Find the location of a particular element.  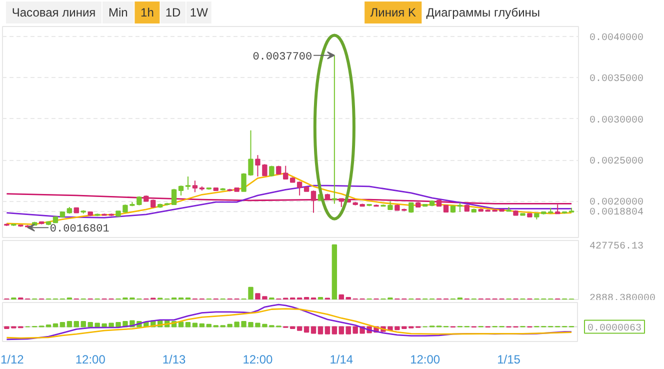

text: 1h is located at coordinates (147, 13).